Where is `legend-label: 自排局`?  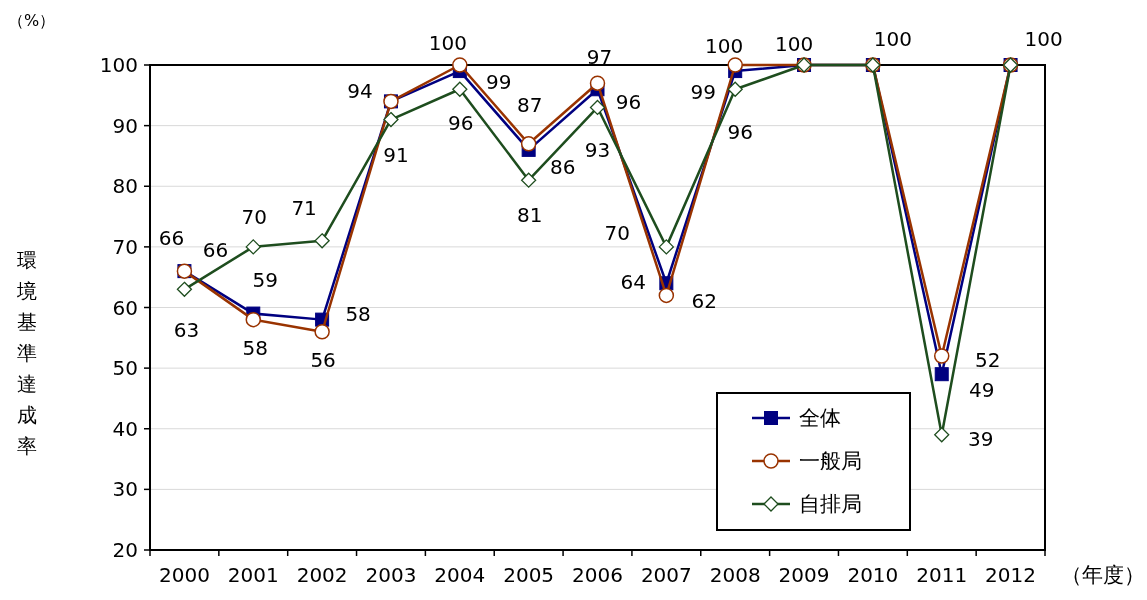 legend-label: 自排局 is located at coordinates (830, 504).